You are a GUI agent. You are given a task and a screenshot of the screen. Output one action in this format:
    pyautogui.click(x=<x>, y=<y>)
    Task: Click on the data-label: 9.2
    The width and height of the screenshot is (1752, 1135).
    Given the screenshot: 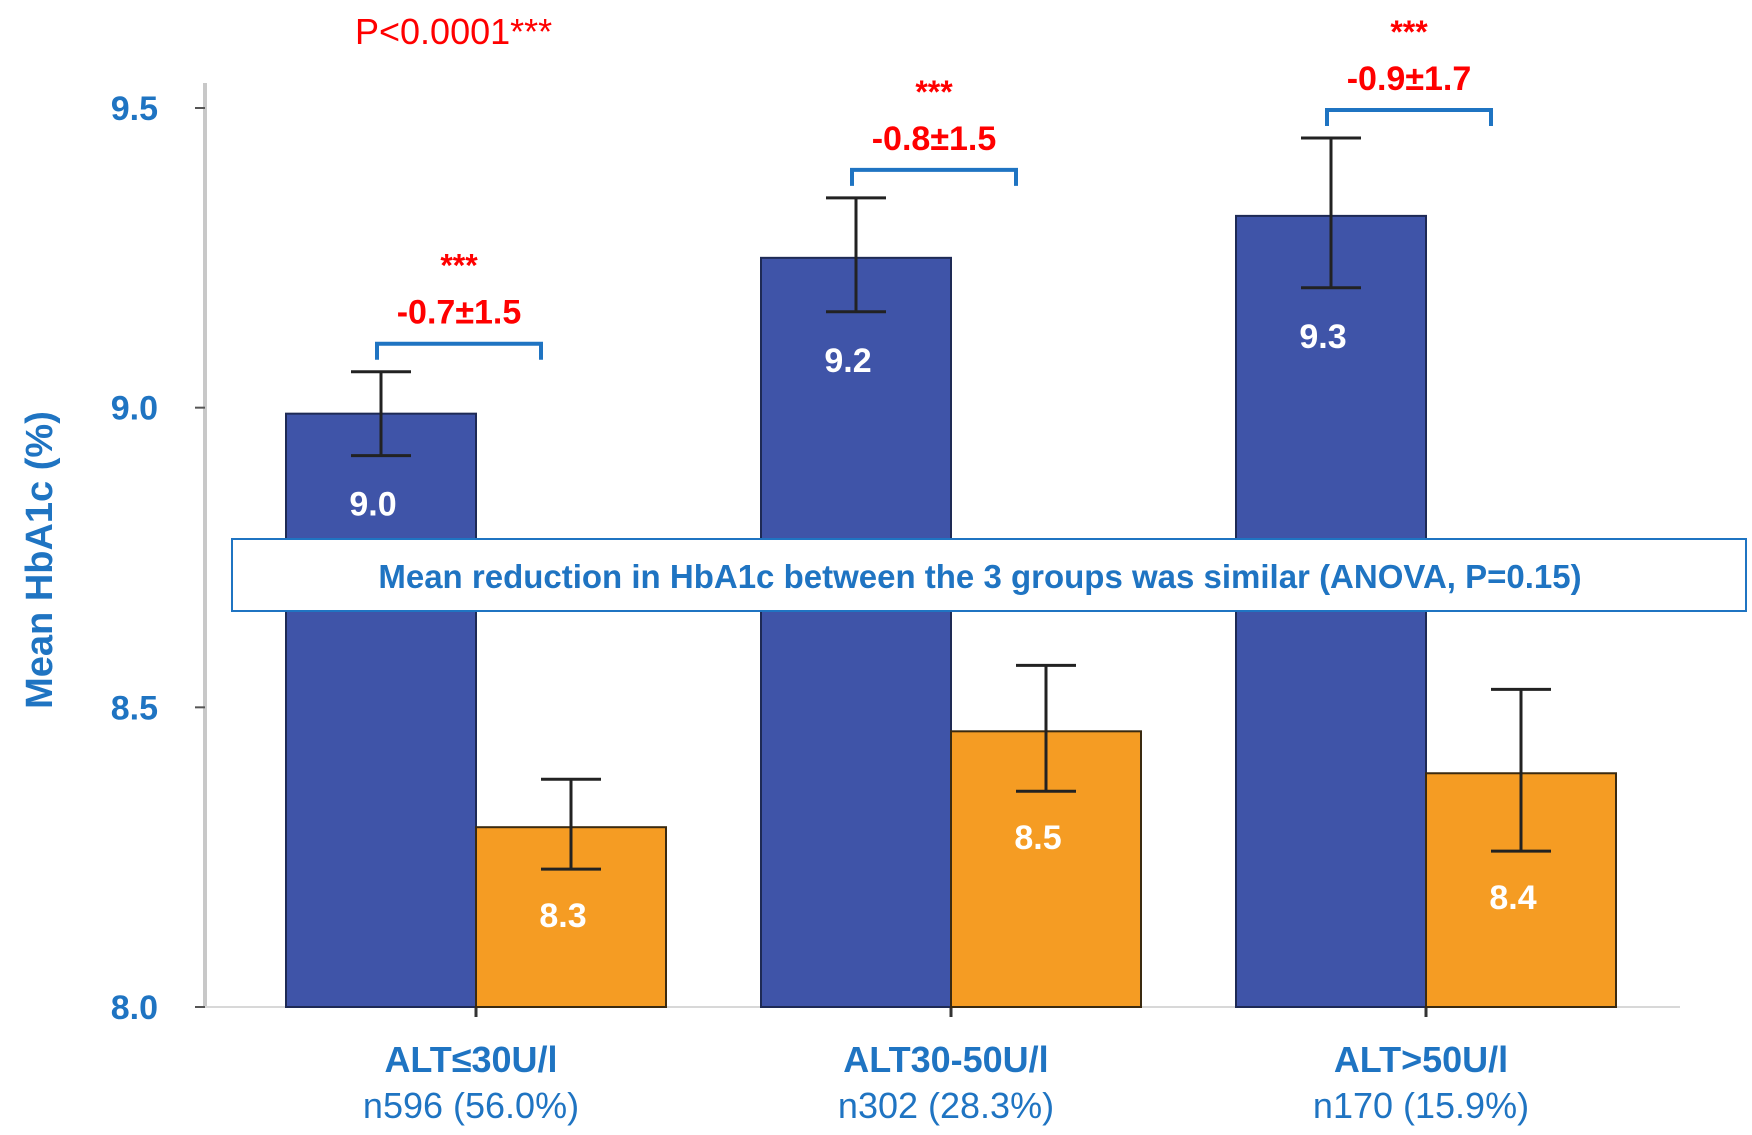 What is the action you would take?
    pyautogui.click(x=847, y=361)
    